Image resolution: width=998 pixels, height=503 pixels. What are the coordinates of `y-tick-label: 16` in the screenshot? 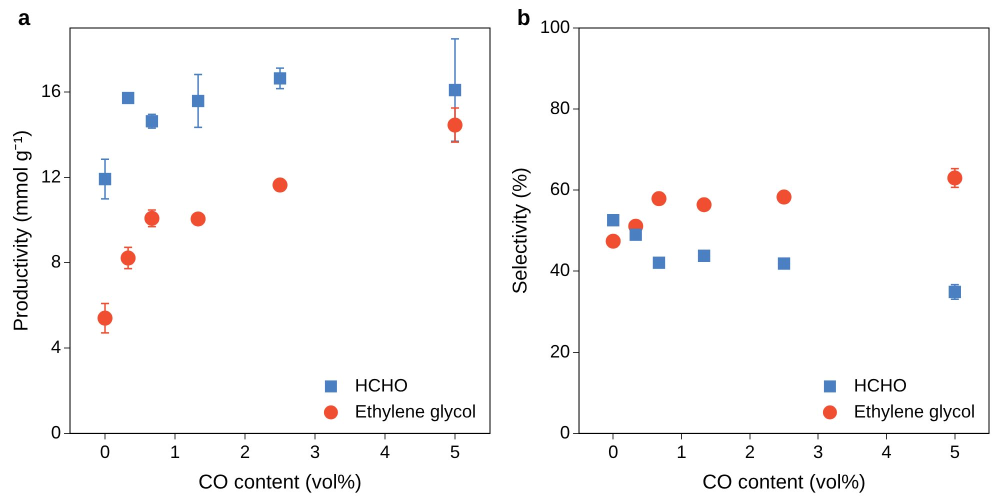 It's located at (51, 90).